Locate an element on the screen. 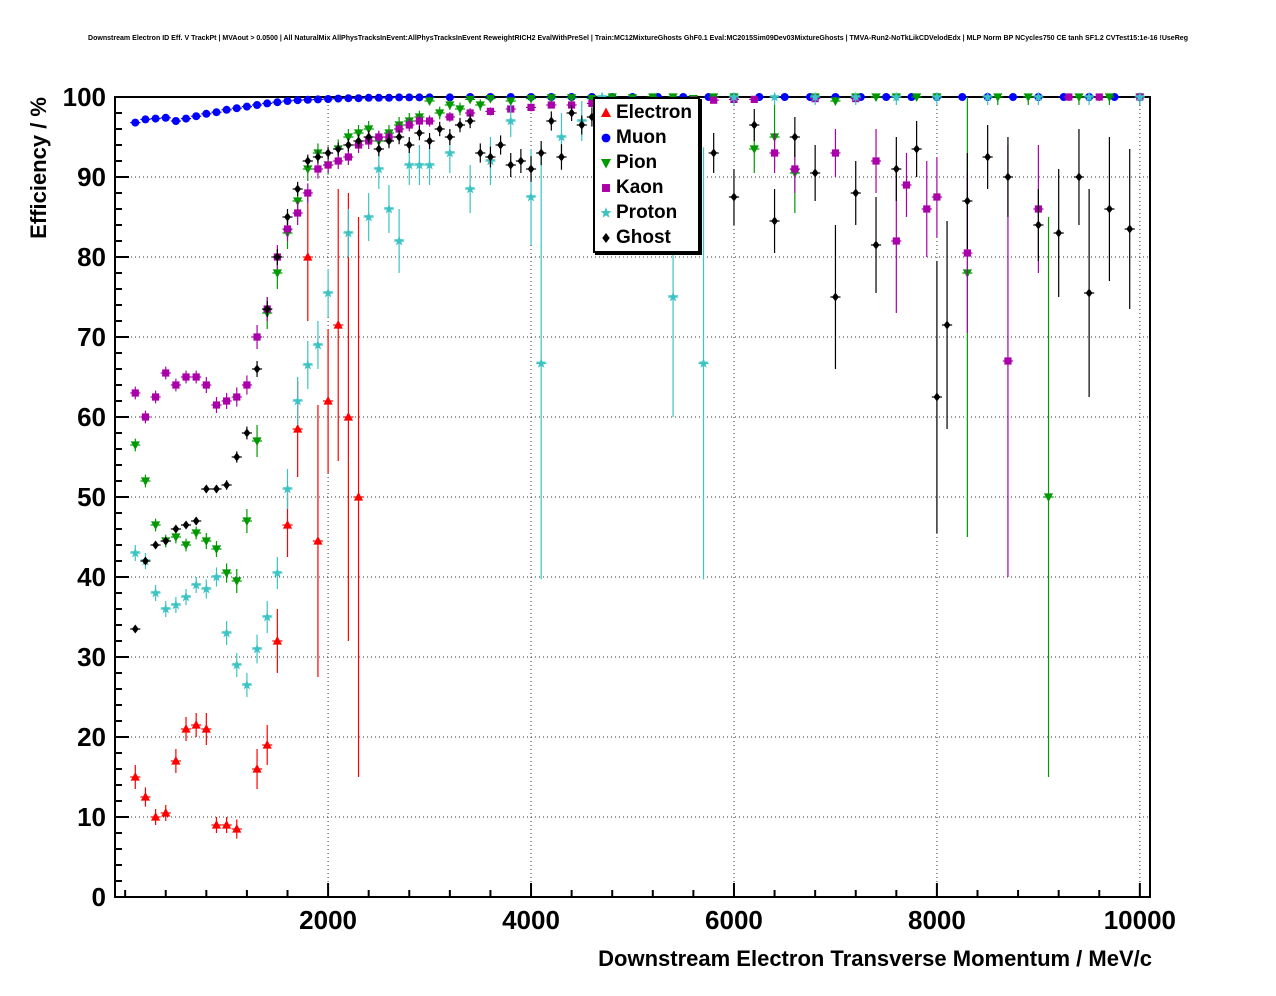 This screenshot has width=1276, height=996. legend-label: Ghost is located at coordinates (643, 237).